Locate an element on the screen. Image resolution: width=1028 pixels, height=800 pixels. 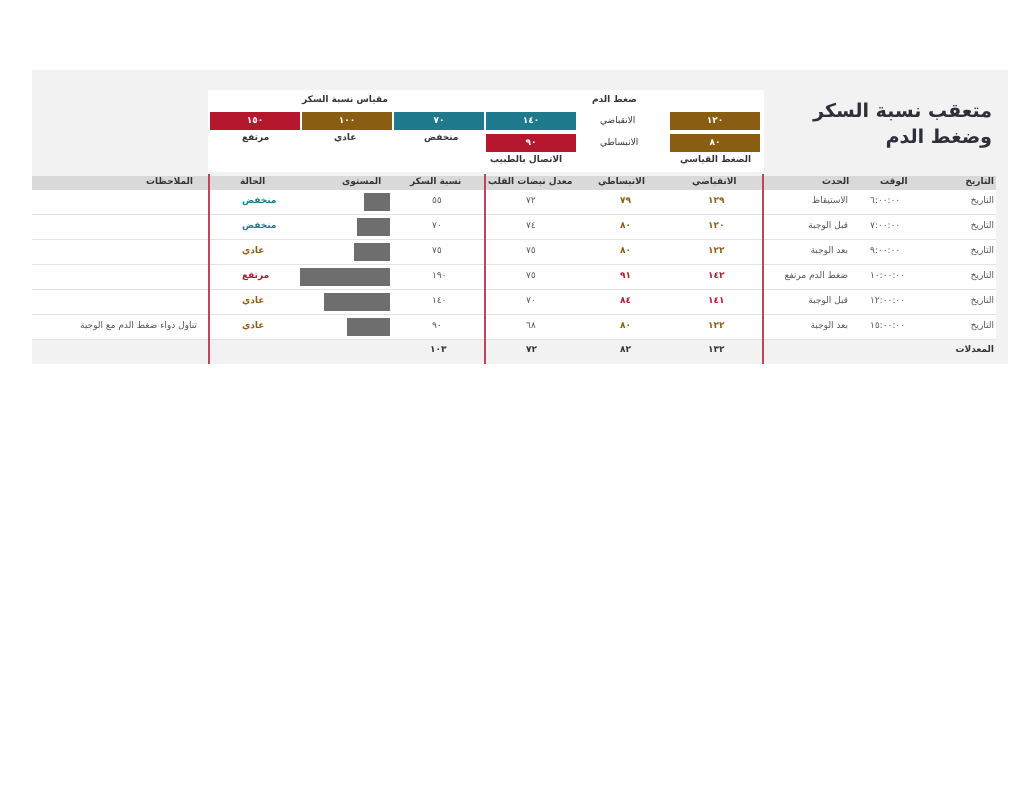
cell-heart-rate: ٧٠ is located at coordinates (531, 301).